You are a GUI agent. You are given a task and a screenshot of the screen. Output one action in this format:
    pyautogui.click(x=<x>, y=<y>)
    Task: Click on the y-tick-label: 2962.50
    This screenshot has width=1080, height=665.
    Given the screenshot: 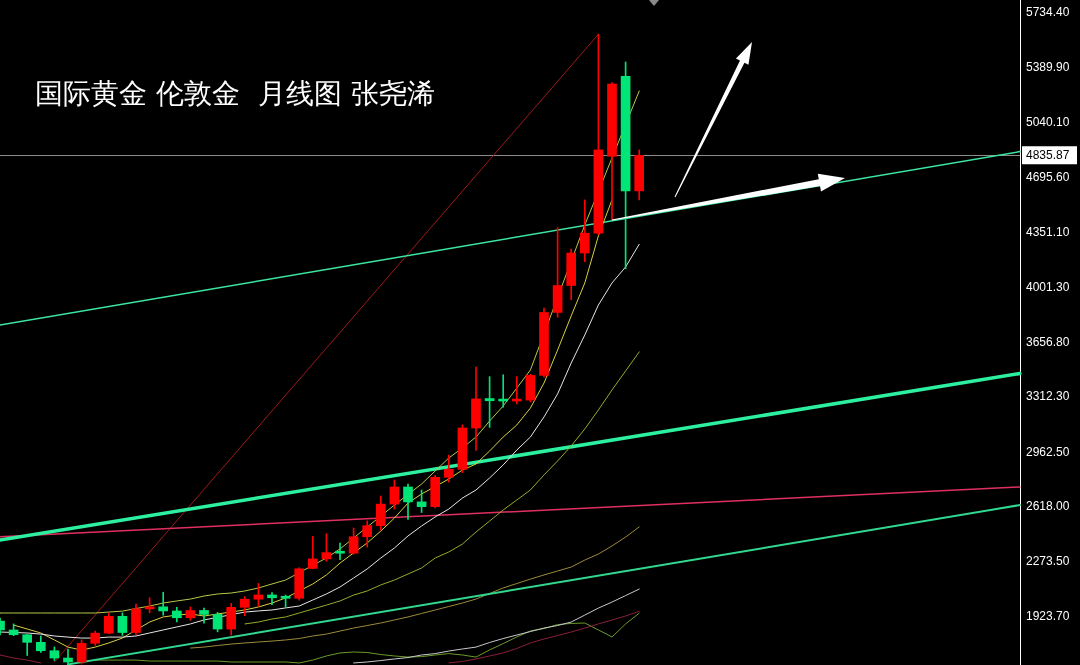 What is the action you would take?
    pyautogui.click(x=1048, y=451)
    